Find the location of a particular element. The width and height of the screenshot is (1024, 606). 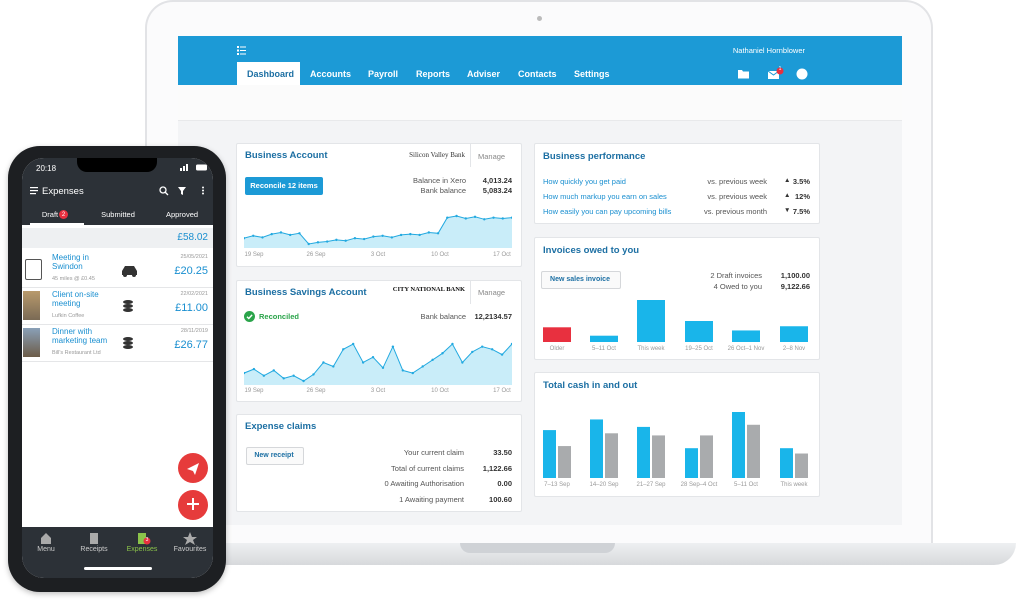

compare-label: vs. previous week is located at coordinates (737, 196).